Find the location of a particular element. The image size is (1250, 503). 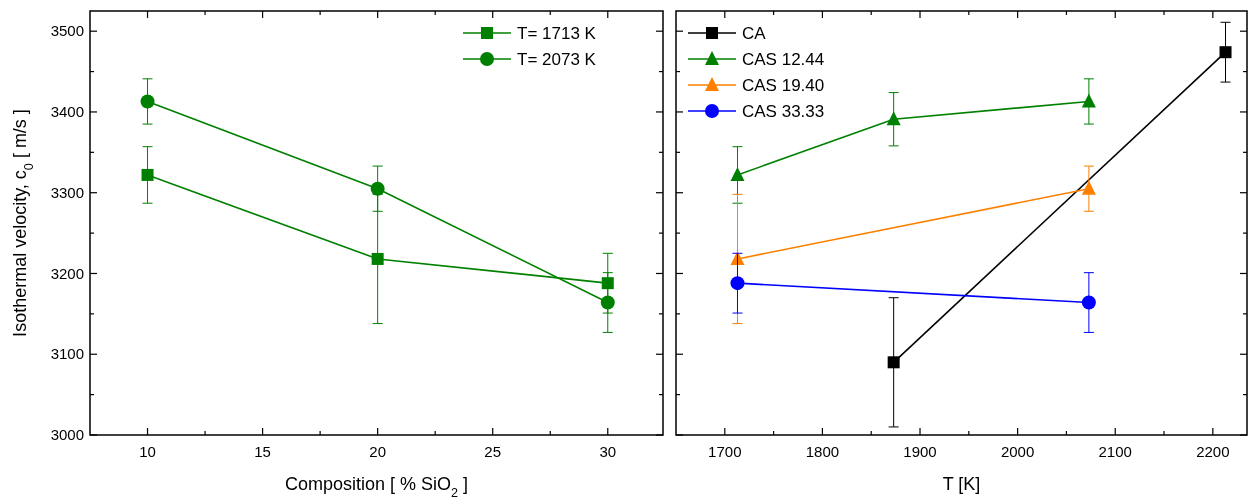

x-tick-label: 1900 is located at coordinates (920, 451).